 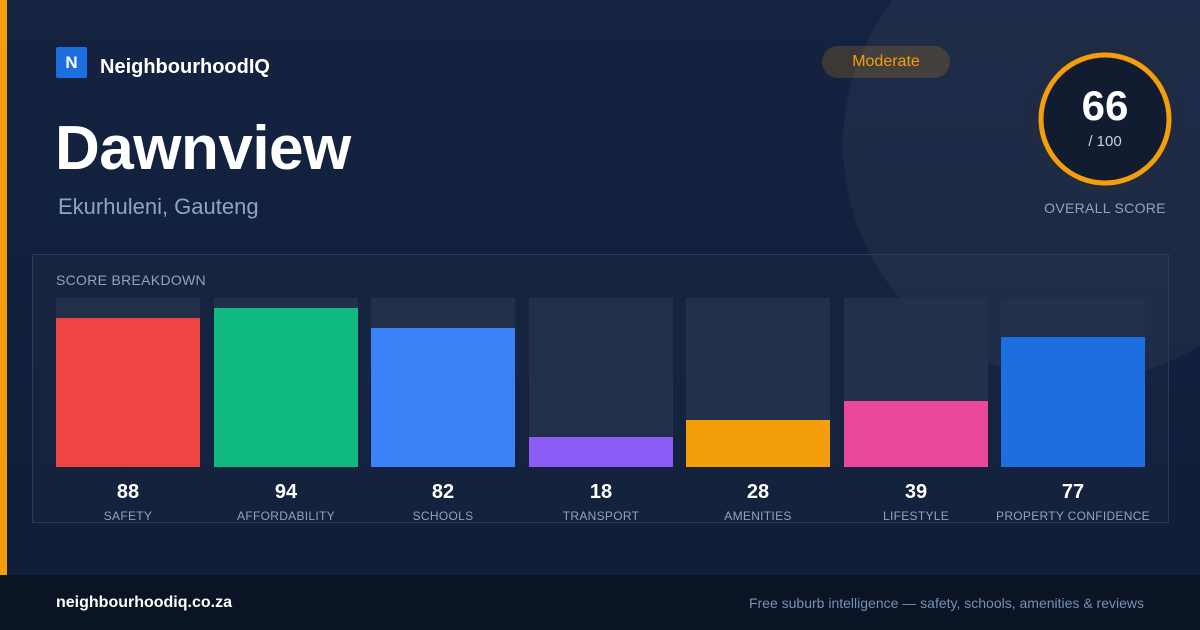 What do you see at coordinates (1105, 208) in the screenshot?
I see `overall-score-caption: OVERALL SCORE` at bounding box center [1105, 208].